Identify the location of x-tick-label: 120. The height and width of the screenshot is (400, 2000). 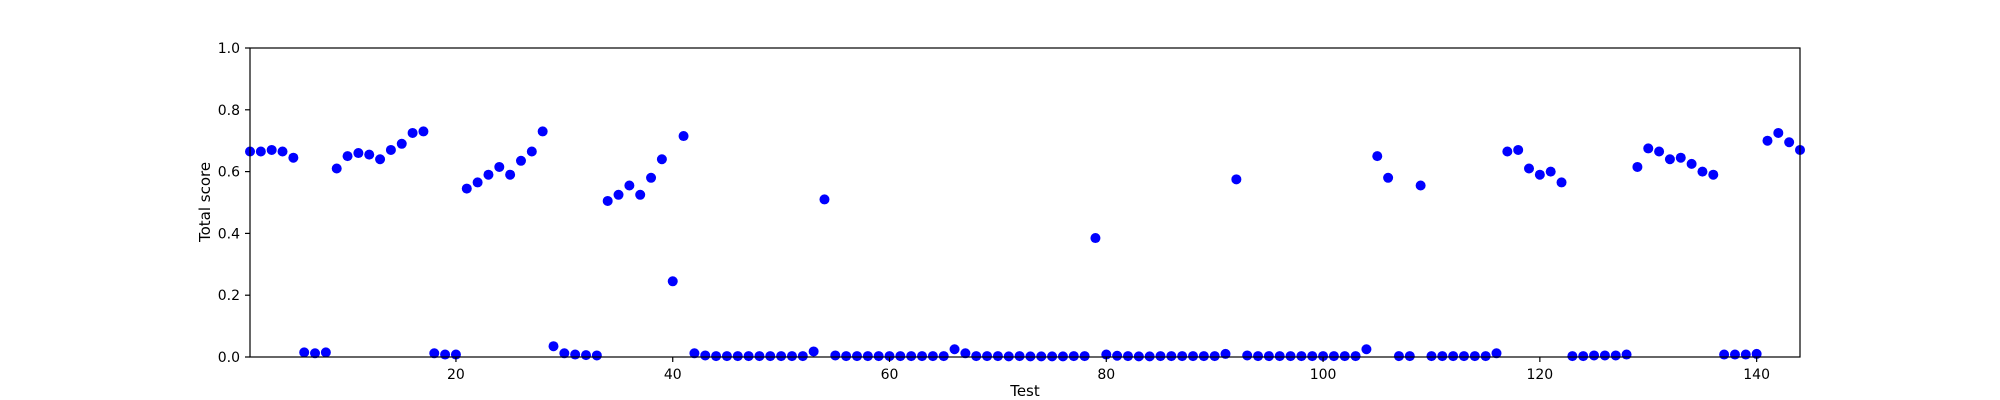
(1539, 375).